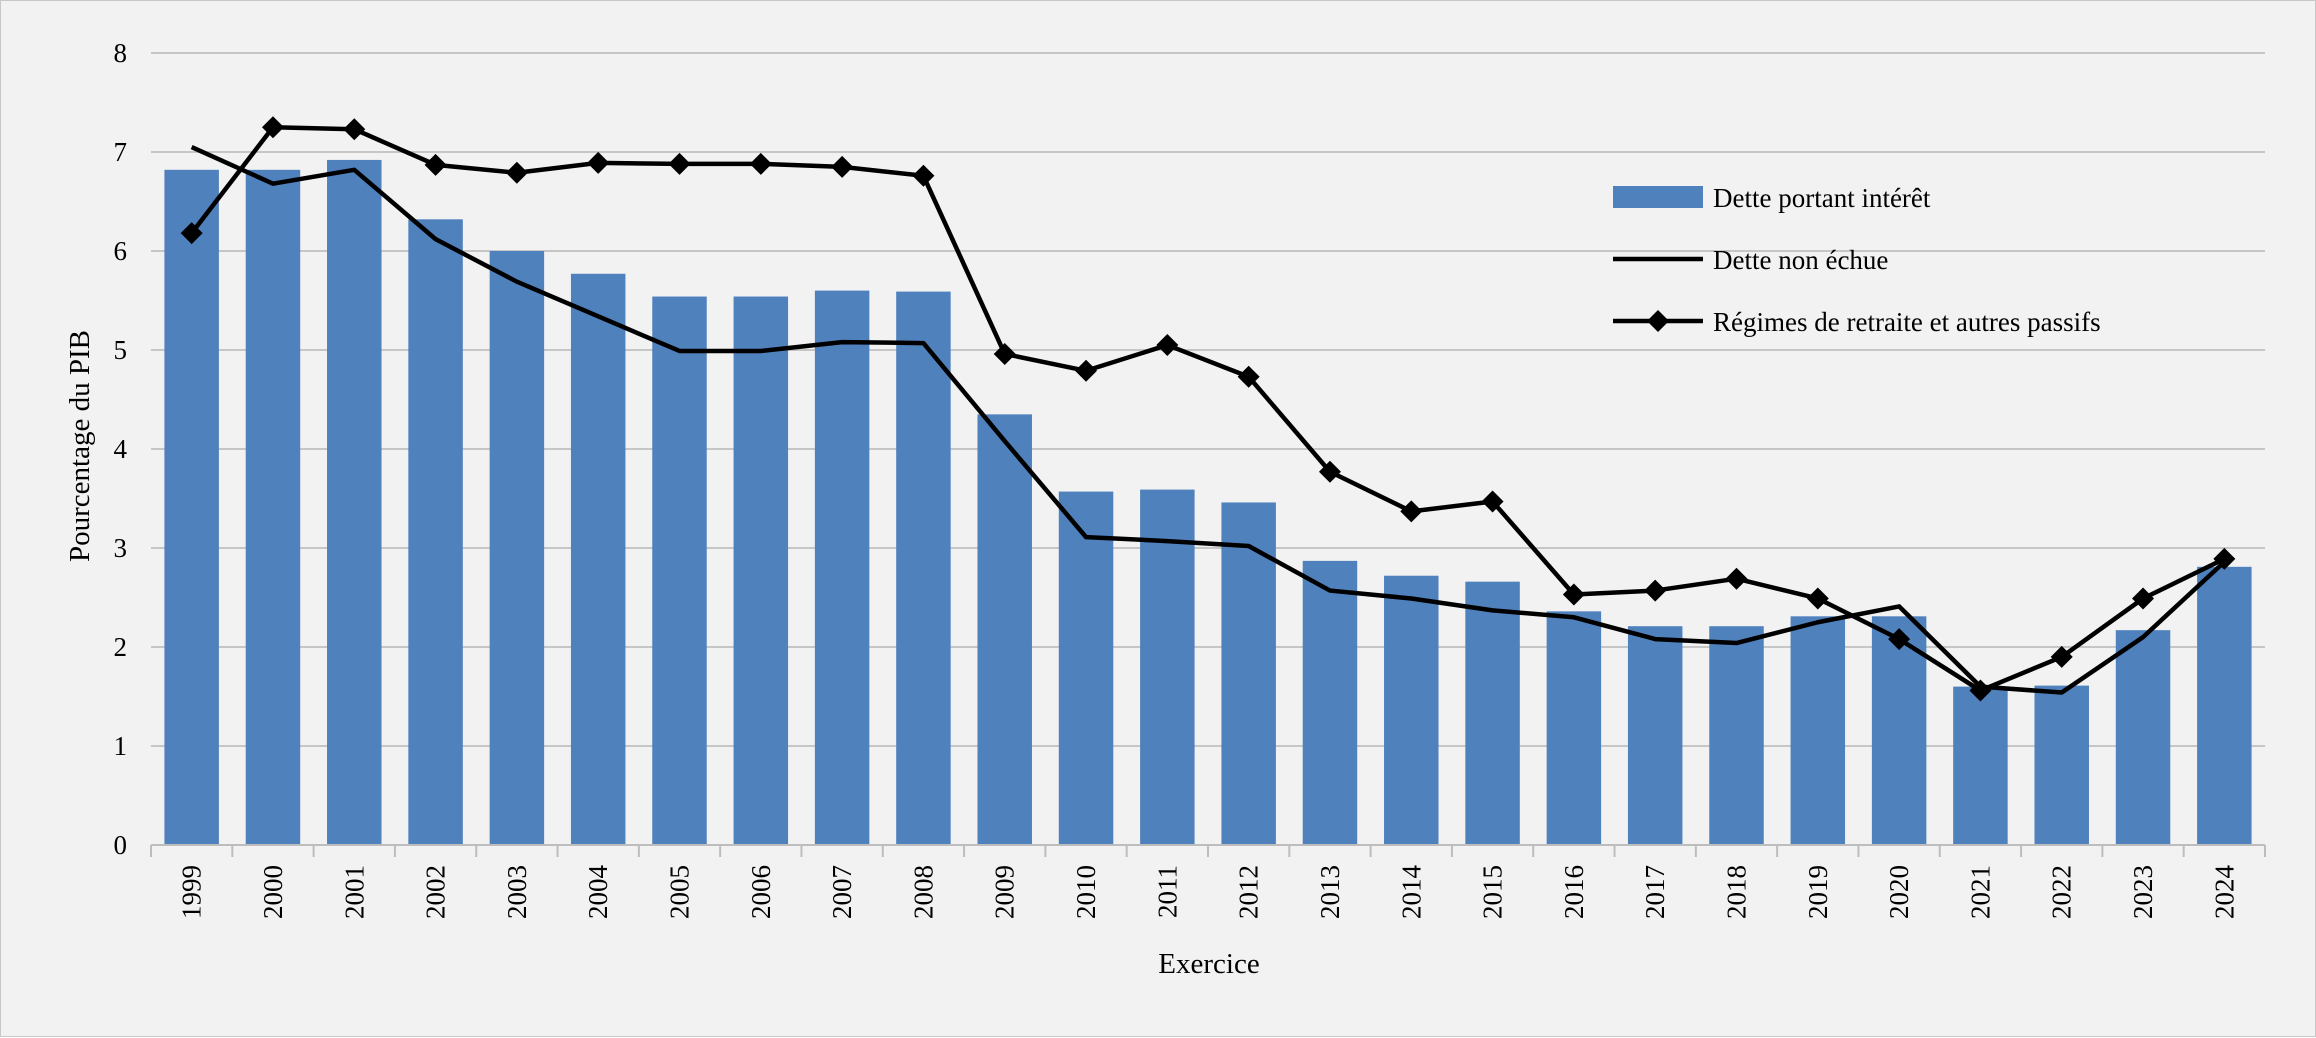 This screenshot has width=2316, height=1038. What do you see at coordinates (1248, 376) in the screenshot?
I see `marker-point-2012` at bounding box center [1248, 376].